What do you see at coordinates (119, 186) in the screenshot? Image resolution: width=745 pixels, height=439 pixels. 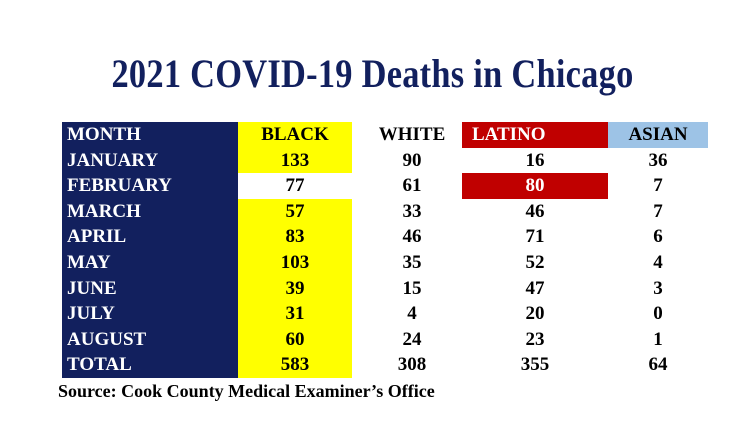 I see `month-cell: FEBRUARY` at bounding box center [119, 186].